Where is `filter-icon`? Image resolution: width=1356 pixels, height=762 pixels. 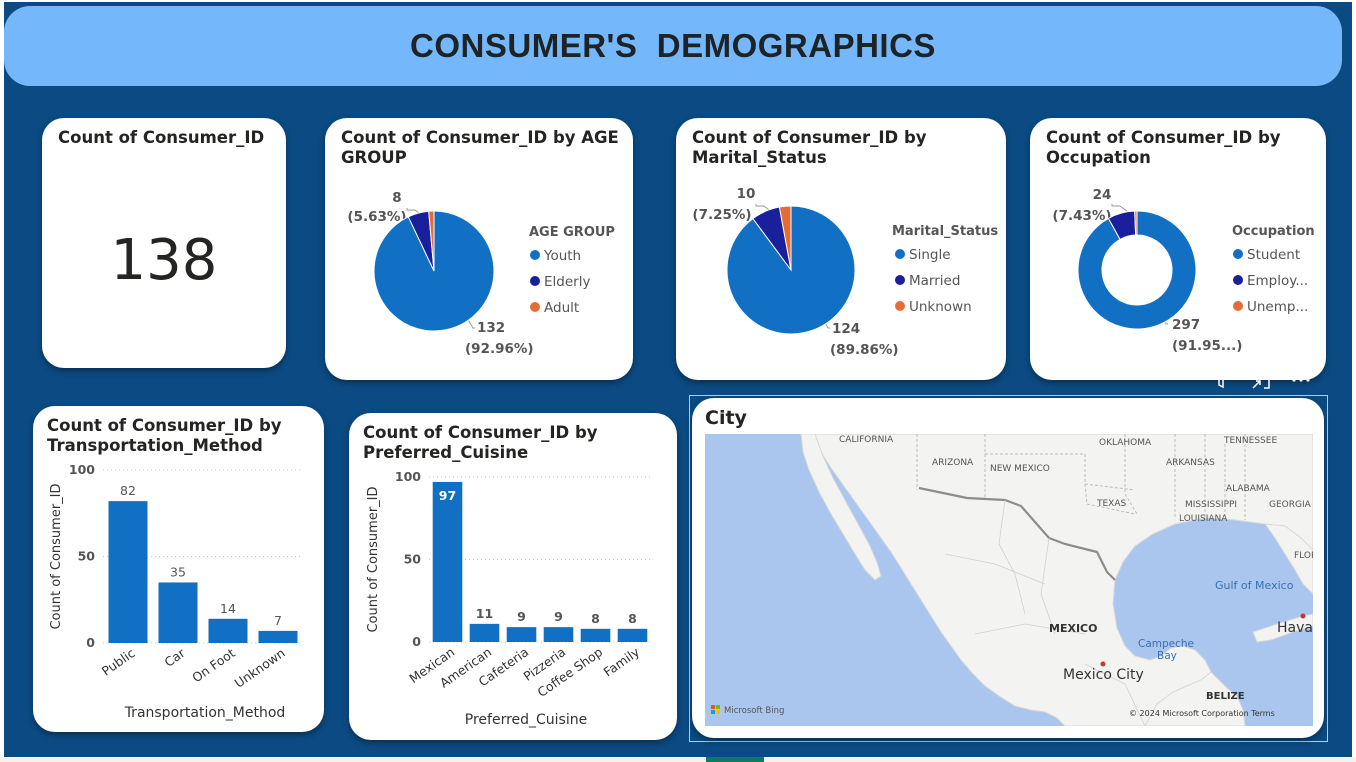
filter-icon is located at coordinates (1221, 380).